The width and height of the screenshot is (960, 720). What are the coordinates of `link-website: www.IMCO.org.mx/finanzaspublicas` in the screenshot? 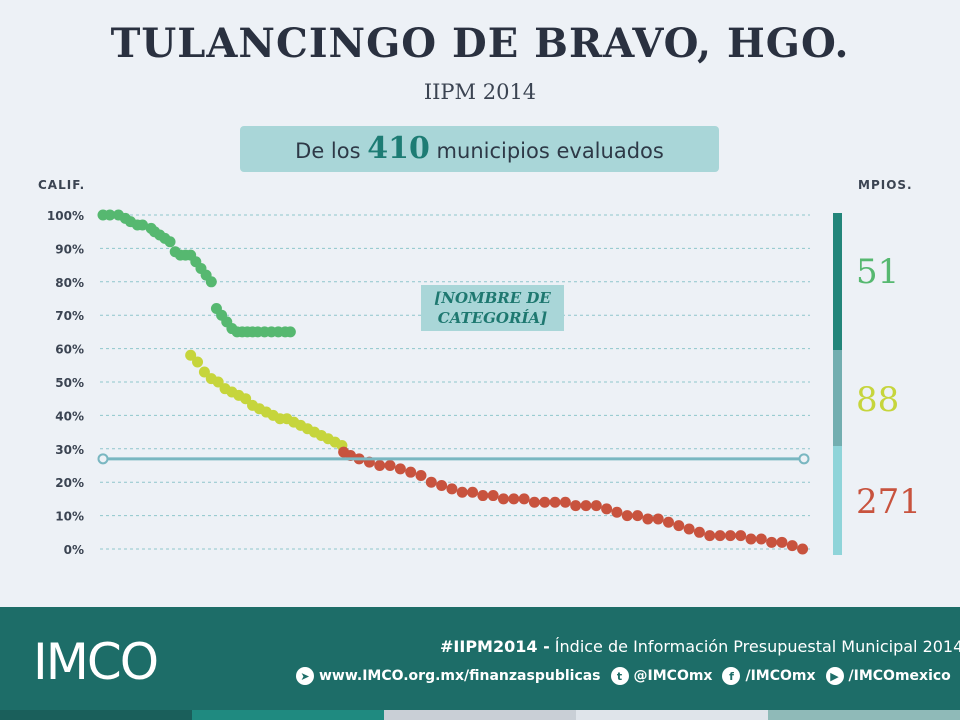 It's located at (460, 676).